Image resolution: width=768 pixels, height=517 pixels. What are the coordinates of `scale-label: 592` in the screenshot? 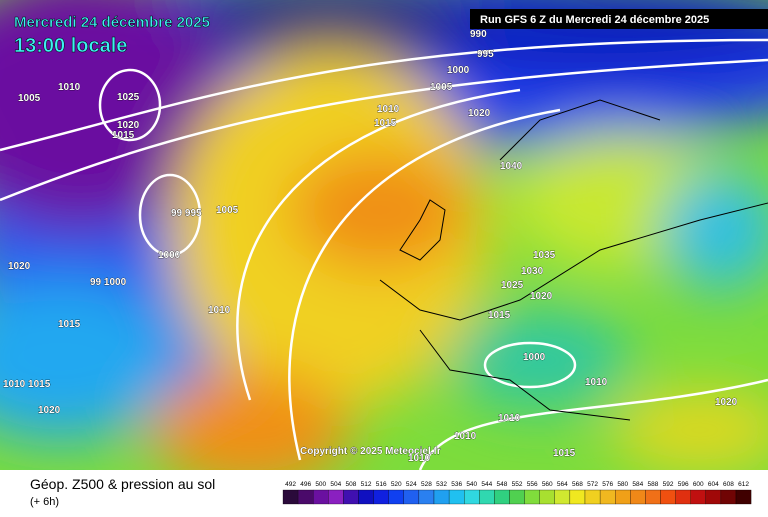 It's located at (668, 484).